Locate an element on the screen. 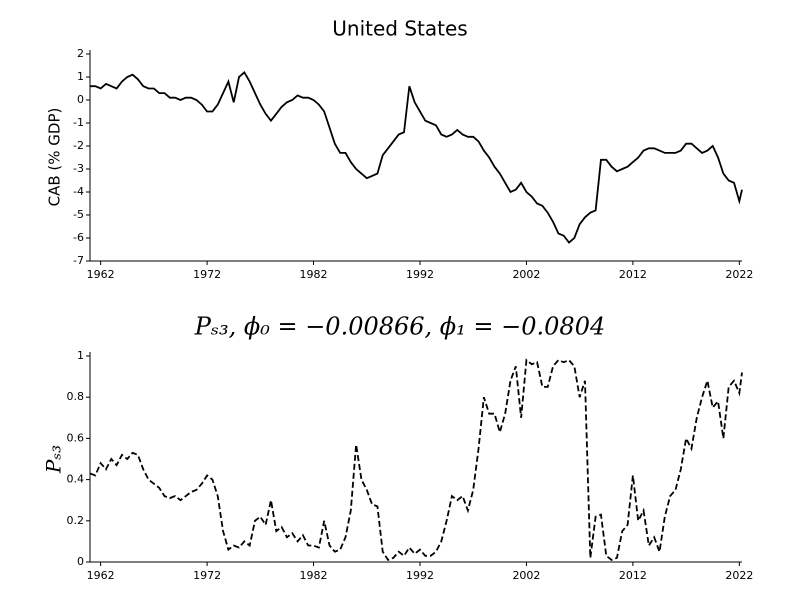  y-tick-label: 0.2 is located at coordinates (76, 520).